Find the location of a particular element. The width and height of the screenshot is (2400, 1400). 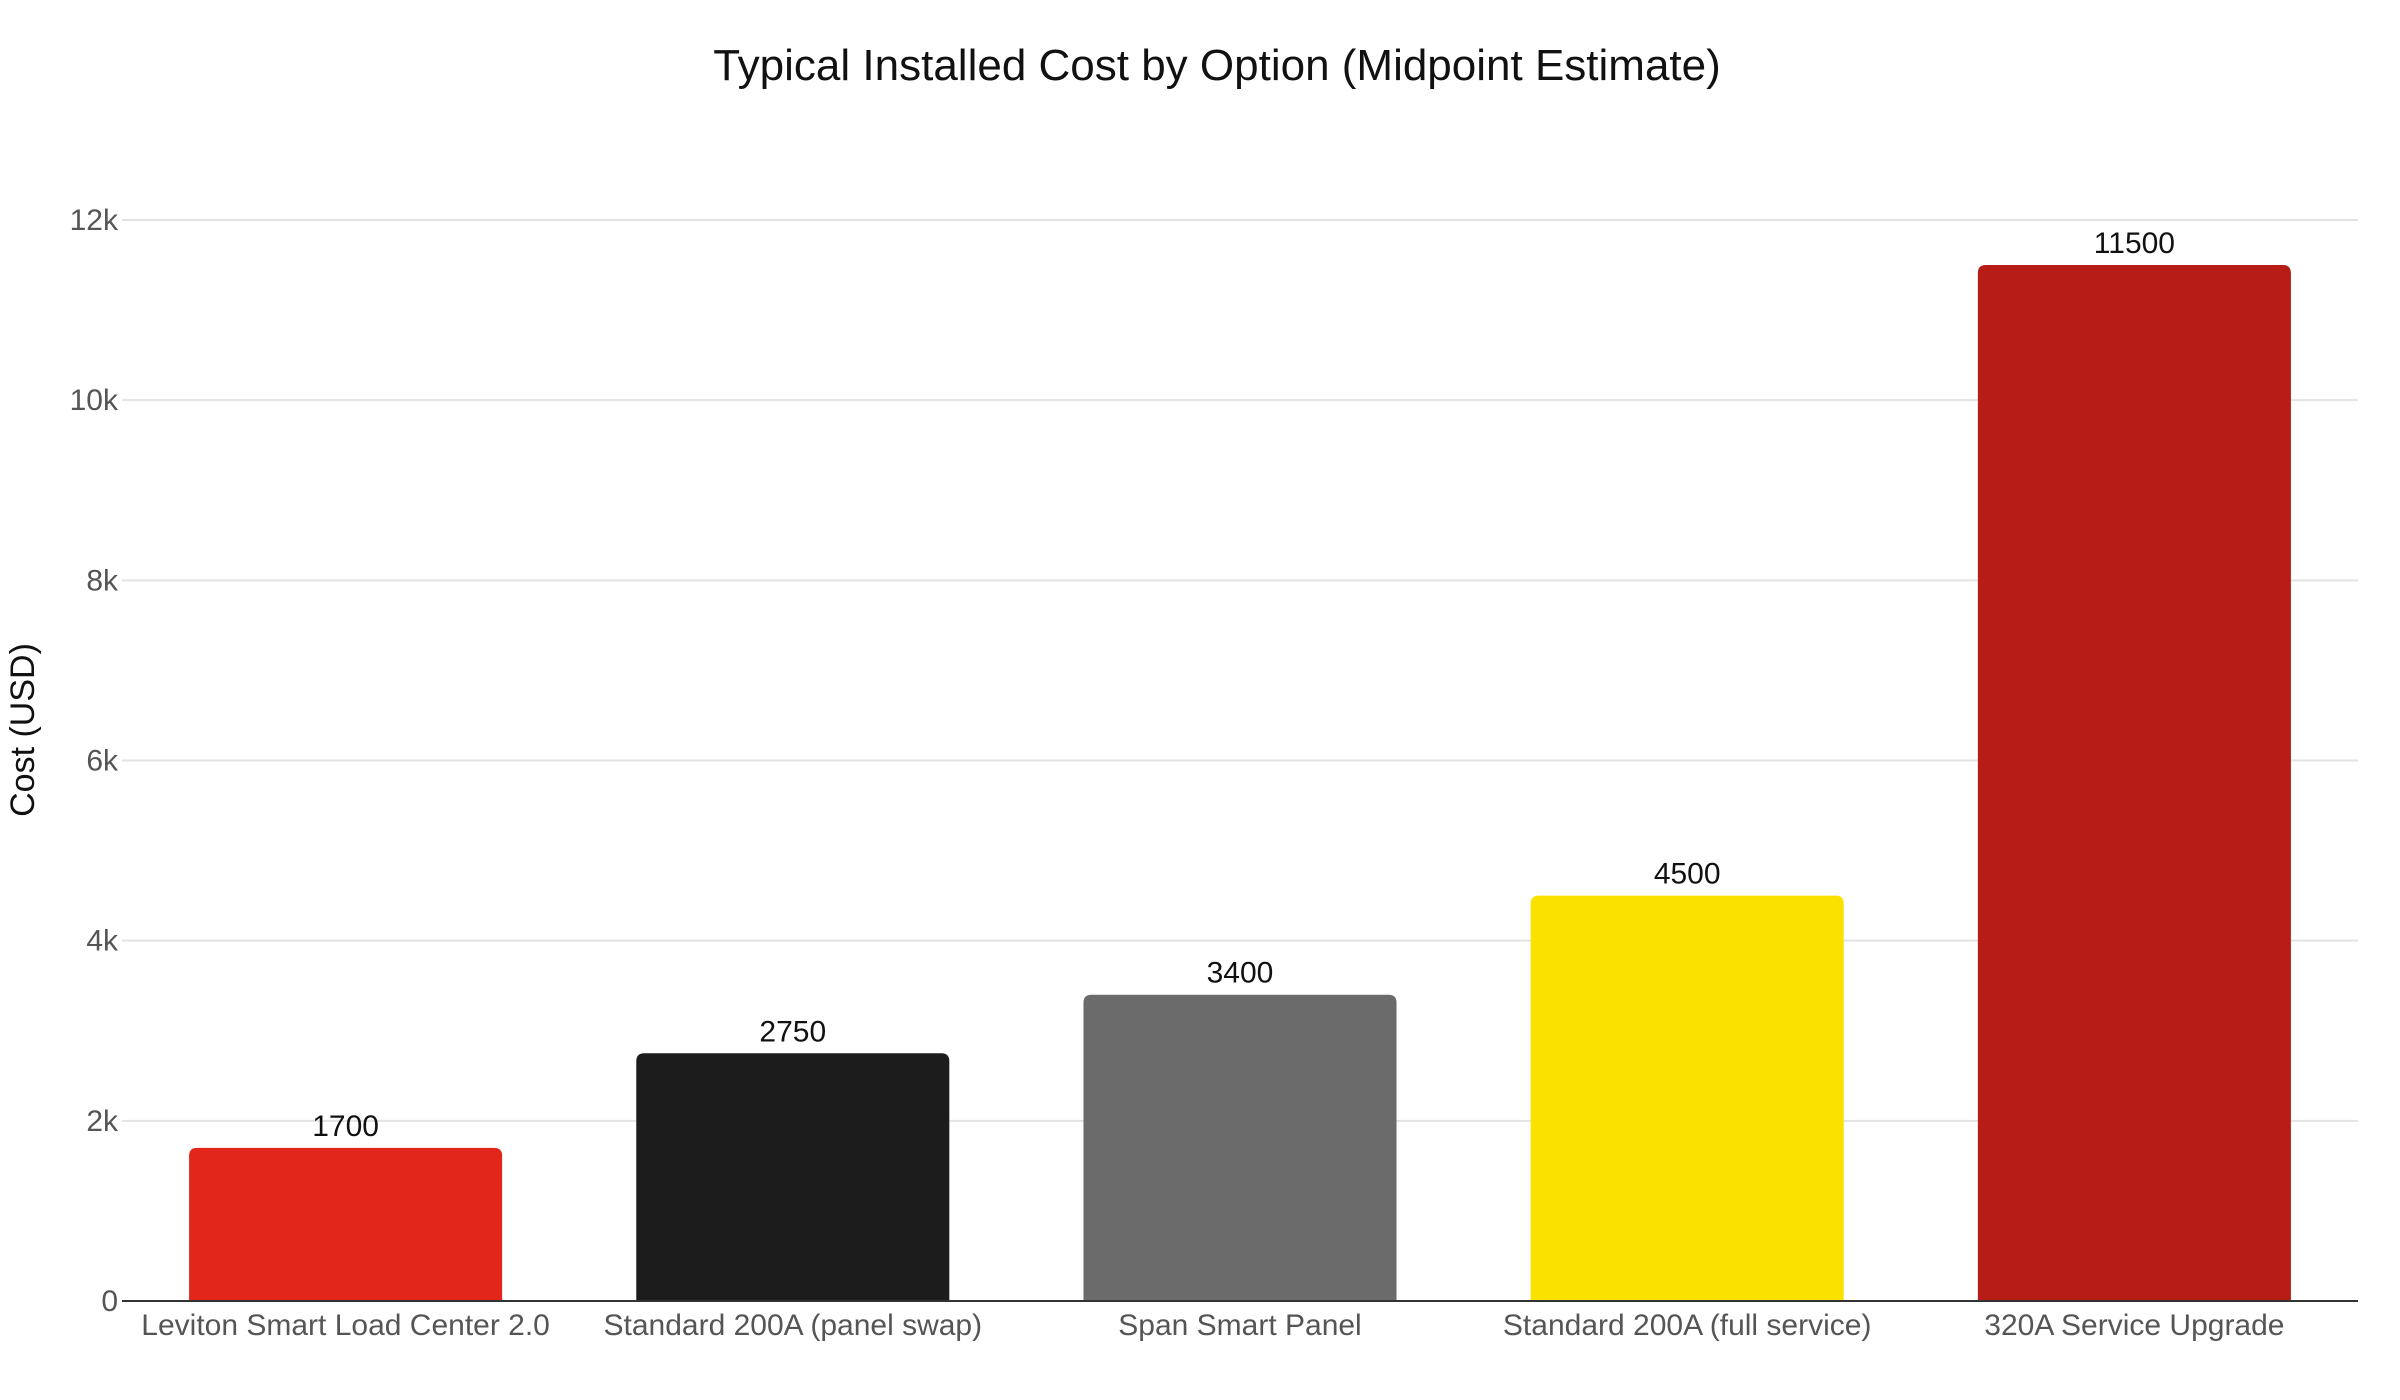

y-axis-ticks: 0 2k 4k 6k 8k 10k 12k is located at coordinates (94, 761).